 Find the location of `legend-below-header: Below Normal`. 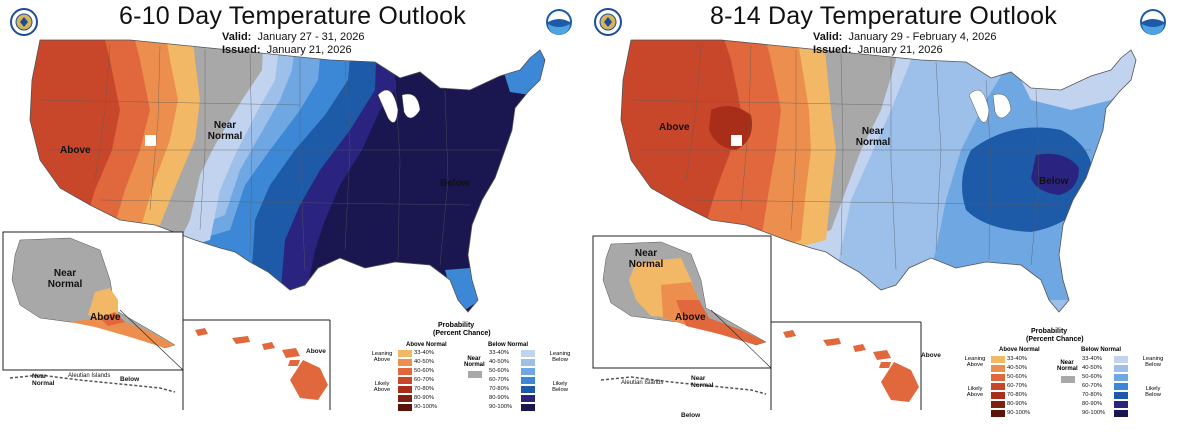

legend-below-header: Below Normal is located at coordinates (508, 345).